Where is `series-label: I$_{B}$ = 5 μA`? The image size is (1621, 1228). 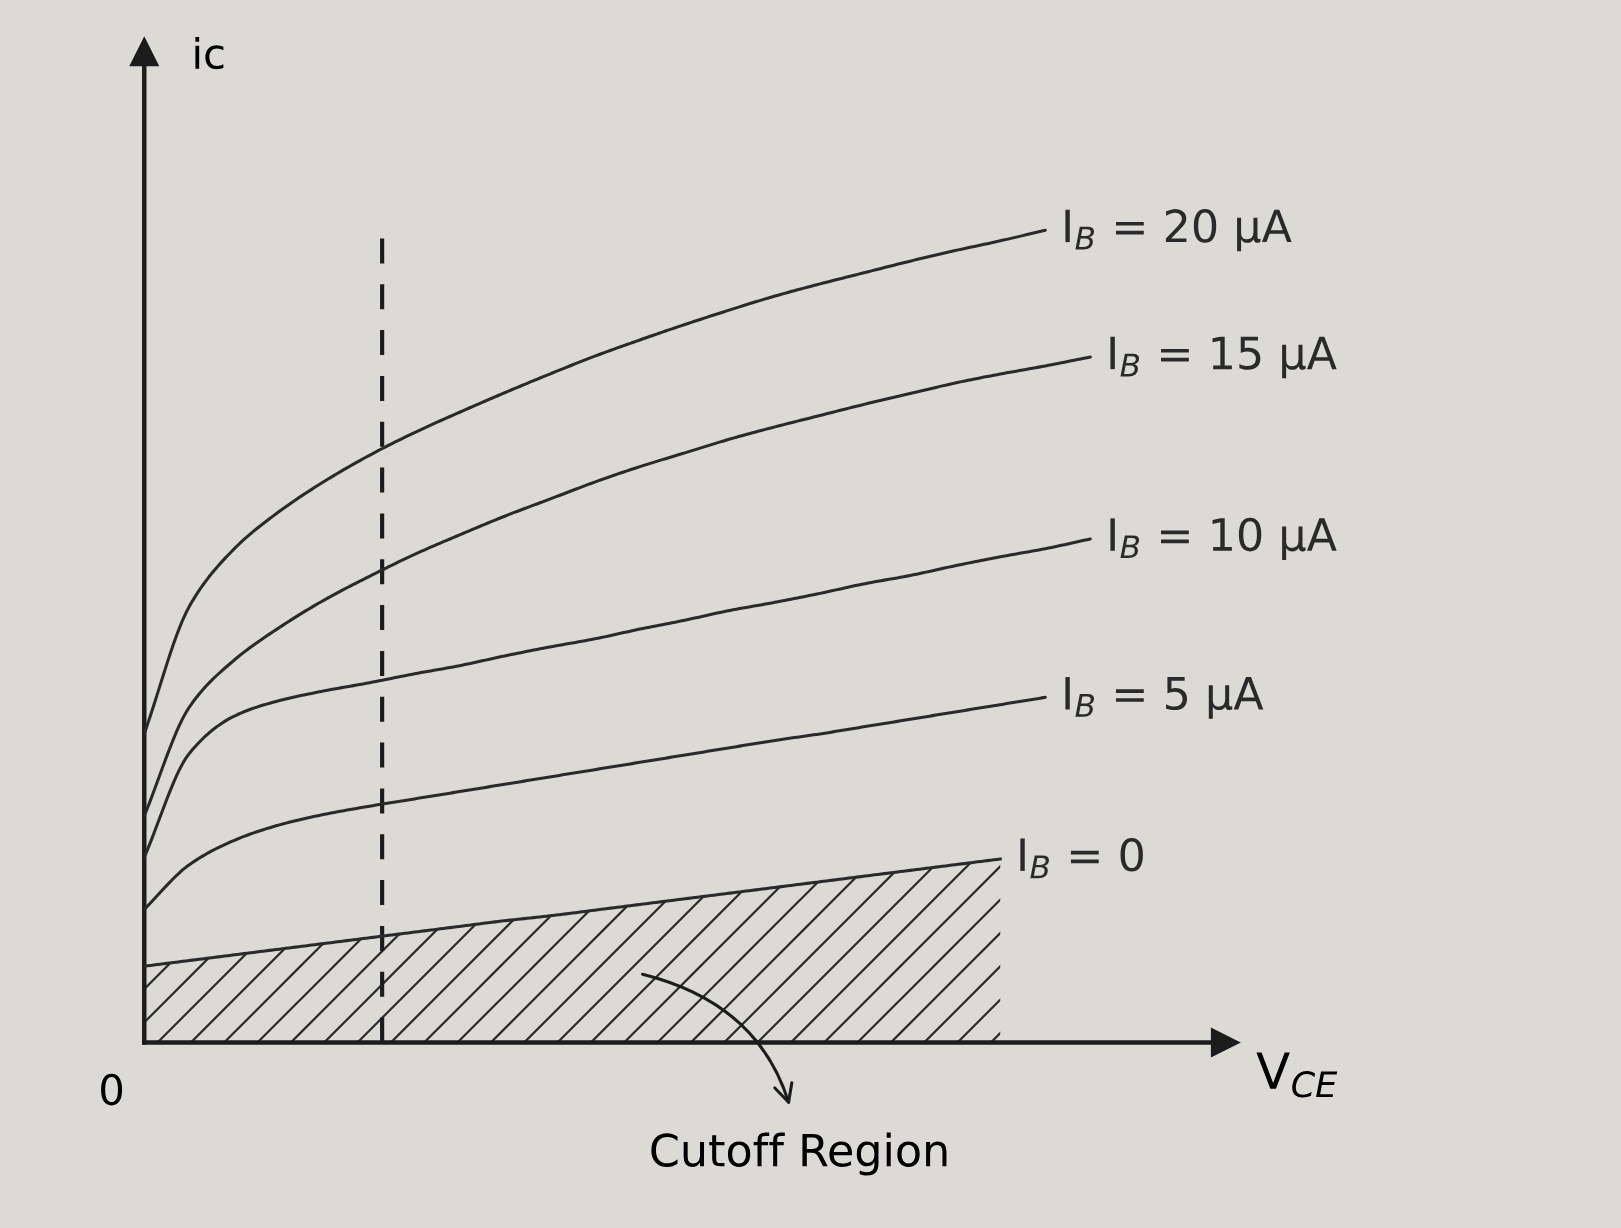 series-label: I$_{B}$ = 5 μA is located at coordinates (1164, 698).